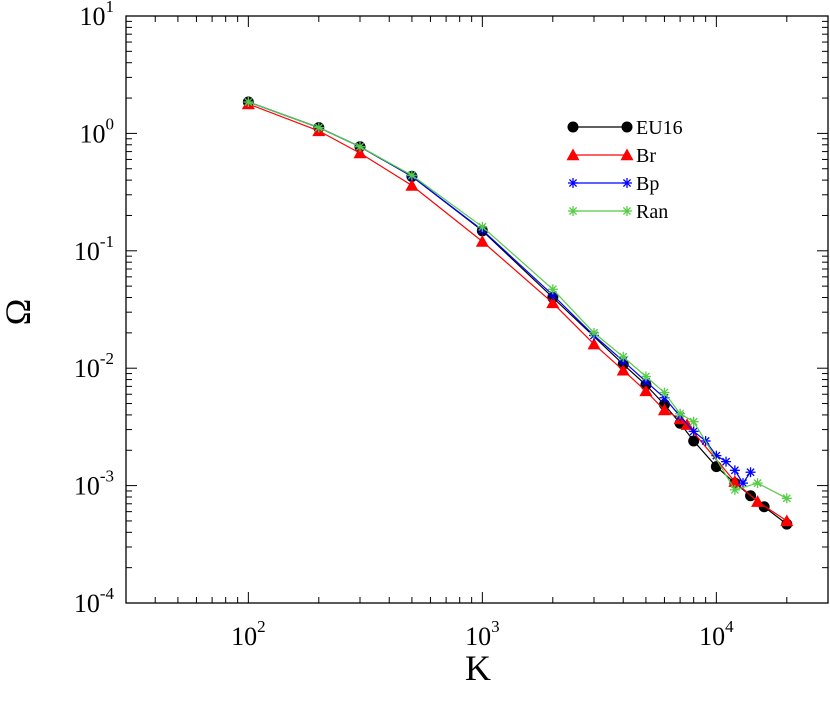 Image resolution: width=830 pixels, height=710 pixels. I want to click on y-axis-title: Ω, so click(19, 312).